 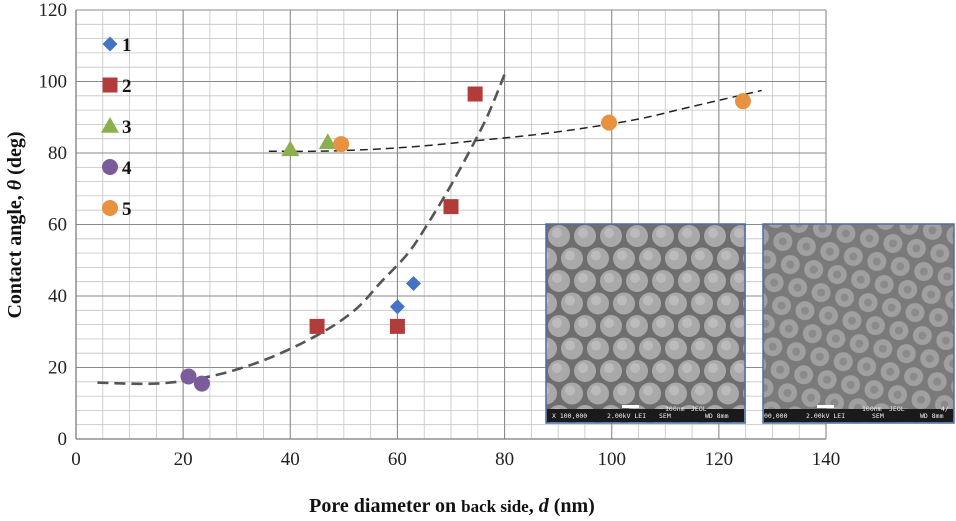 What do you see at coordinates (127, 127) in the screenshot?
I see `legend-label-3: 3` at bounding box center [127, 127].